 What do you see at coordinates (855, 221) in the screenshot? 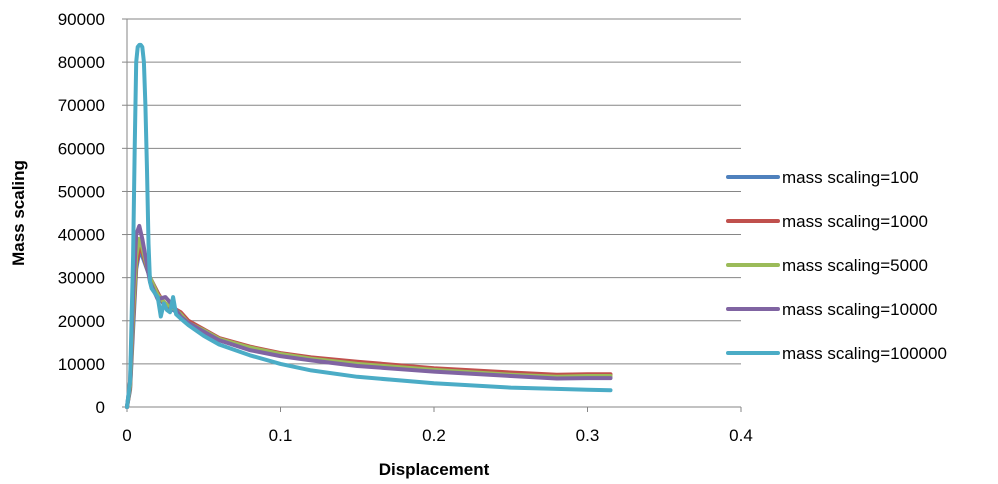
I see `legend-label: mass scaling=1000` at bounding box center [855, 221].